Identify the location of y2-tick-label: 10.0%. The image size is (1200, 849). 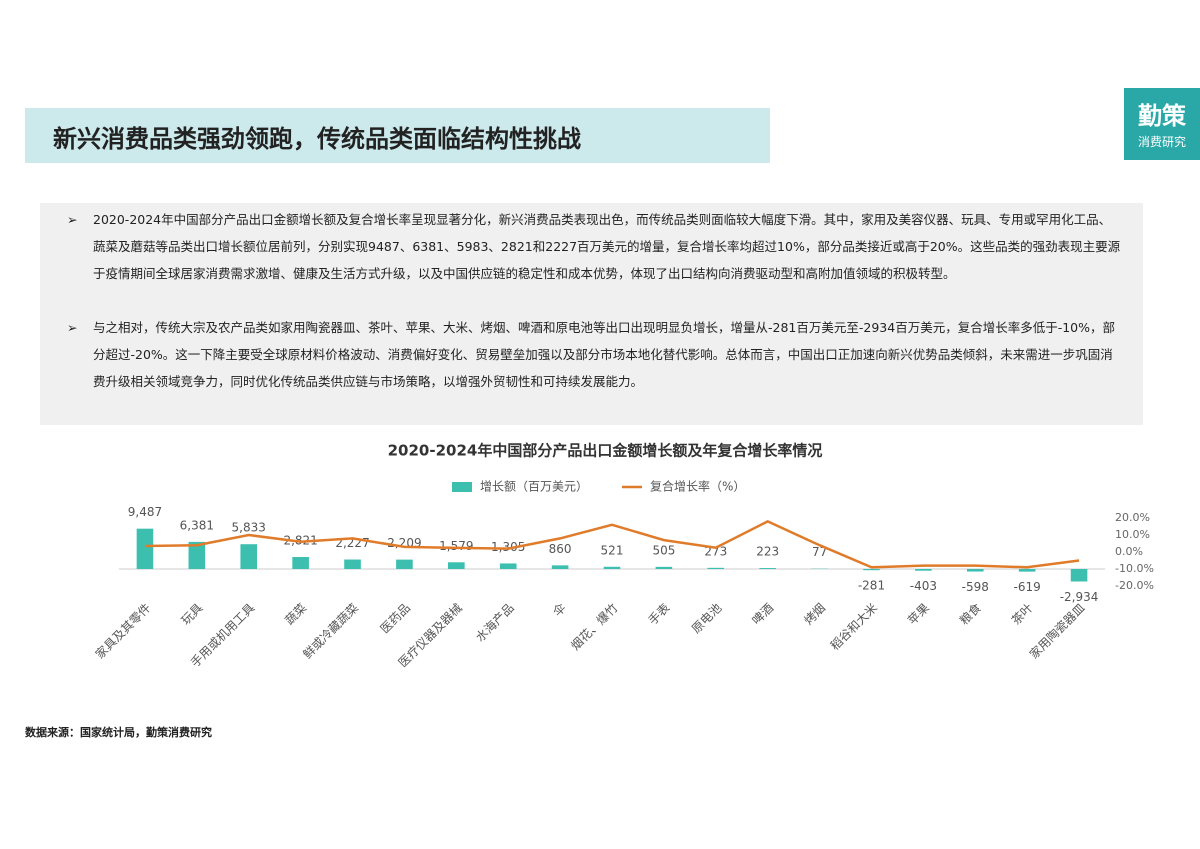
(1132, 534).